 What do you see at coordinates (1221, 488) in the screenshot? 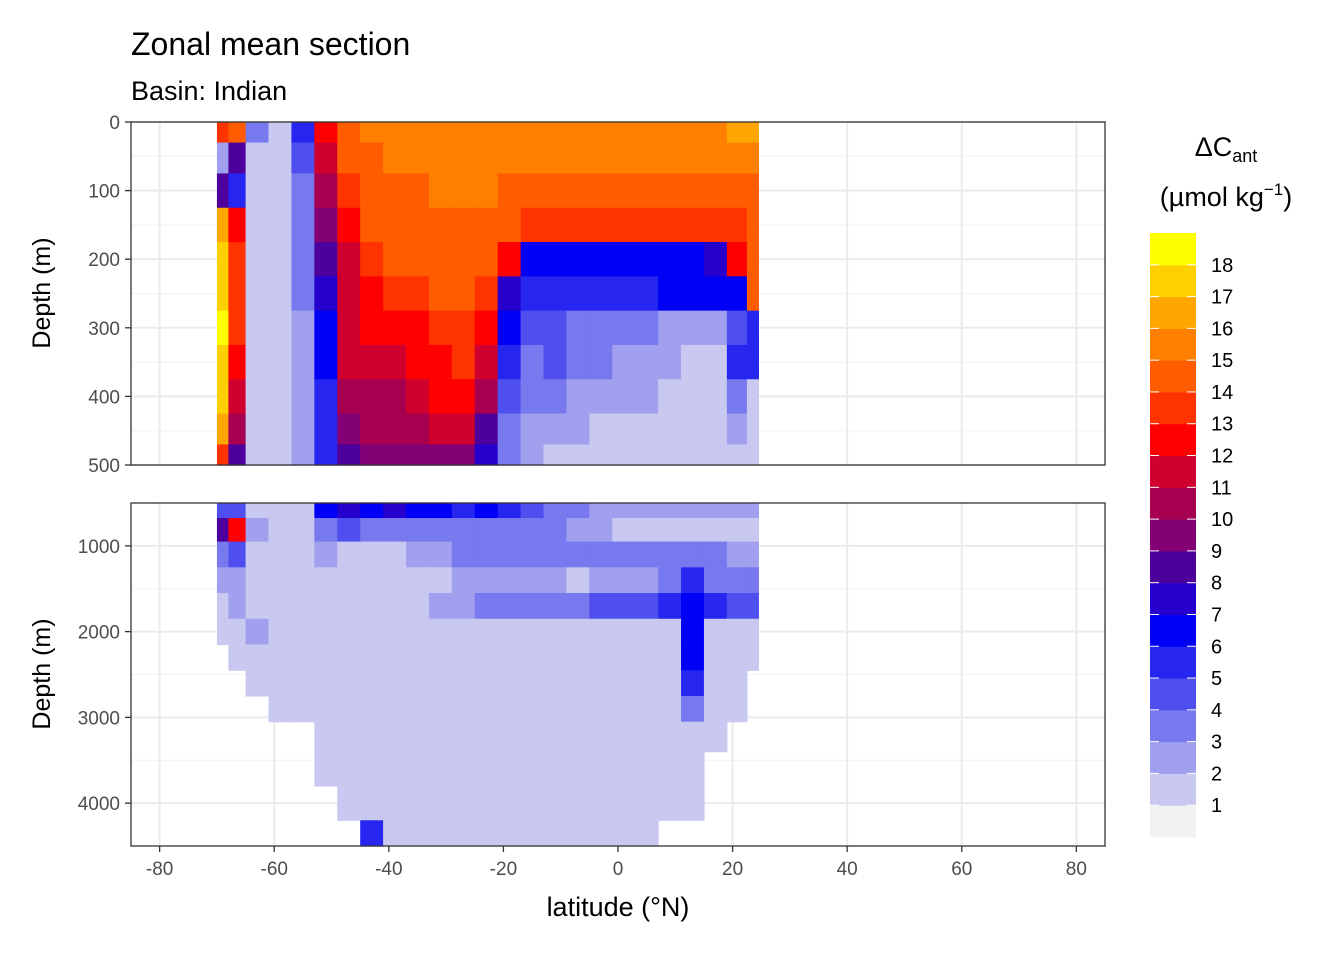
I see `legend-label: 11` at bounding box center [1221, 488].